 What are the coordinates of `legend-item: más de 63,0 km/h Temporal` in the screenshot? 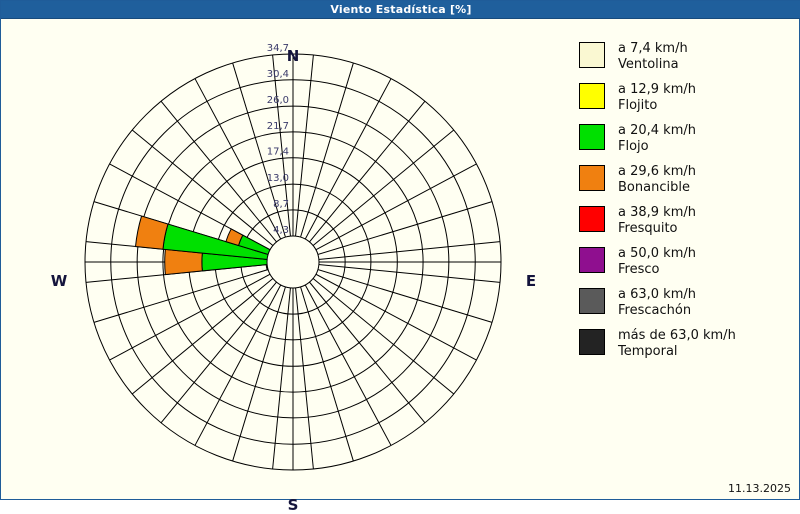 It's located at (686, 344).